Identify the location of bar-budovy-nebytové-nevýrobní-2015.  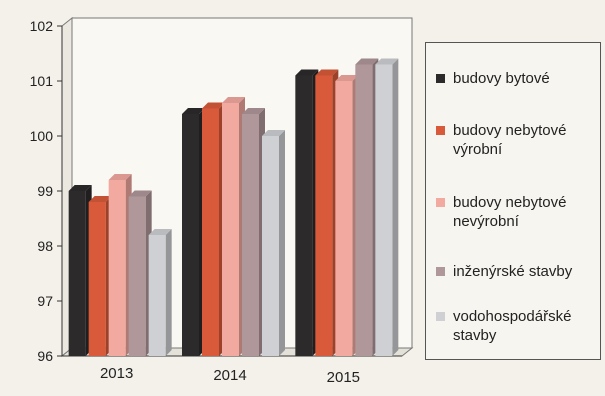
(344, 218).